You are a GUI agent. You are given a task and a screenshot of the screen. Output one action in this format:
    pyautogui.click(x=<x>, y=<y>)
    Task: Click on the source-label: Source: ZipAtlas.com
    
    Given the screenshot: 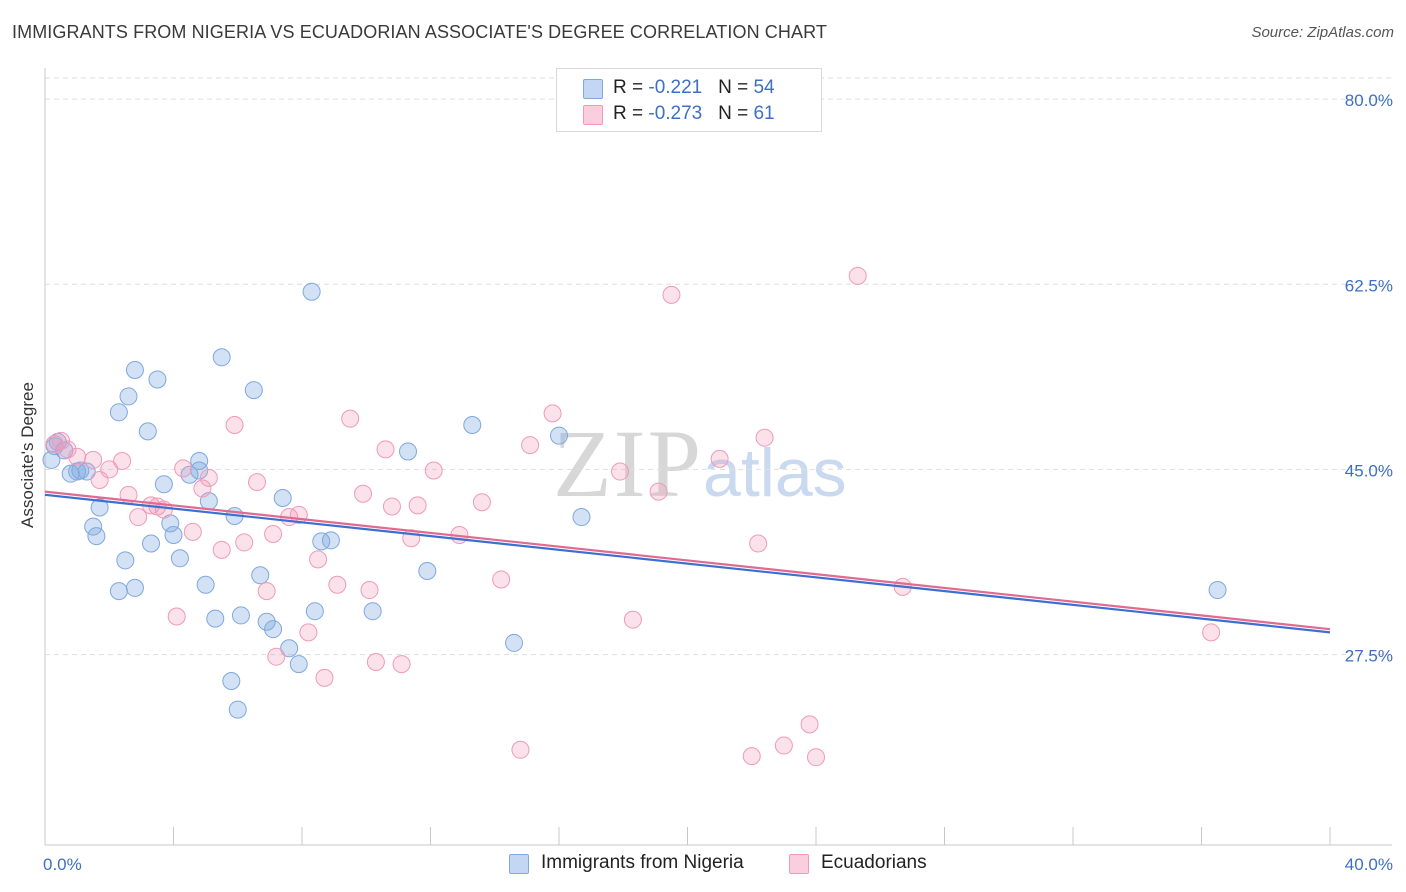 What is the action you would take?
    pyautogui.click(x=1322, y=32)
    